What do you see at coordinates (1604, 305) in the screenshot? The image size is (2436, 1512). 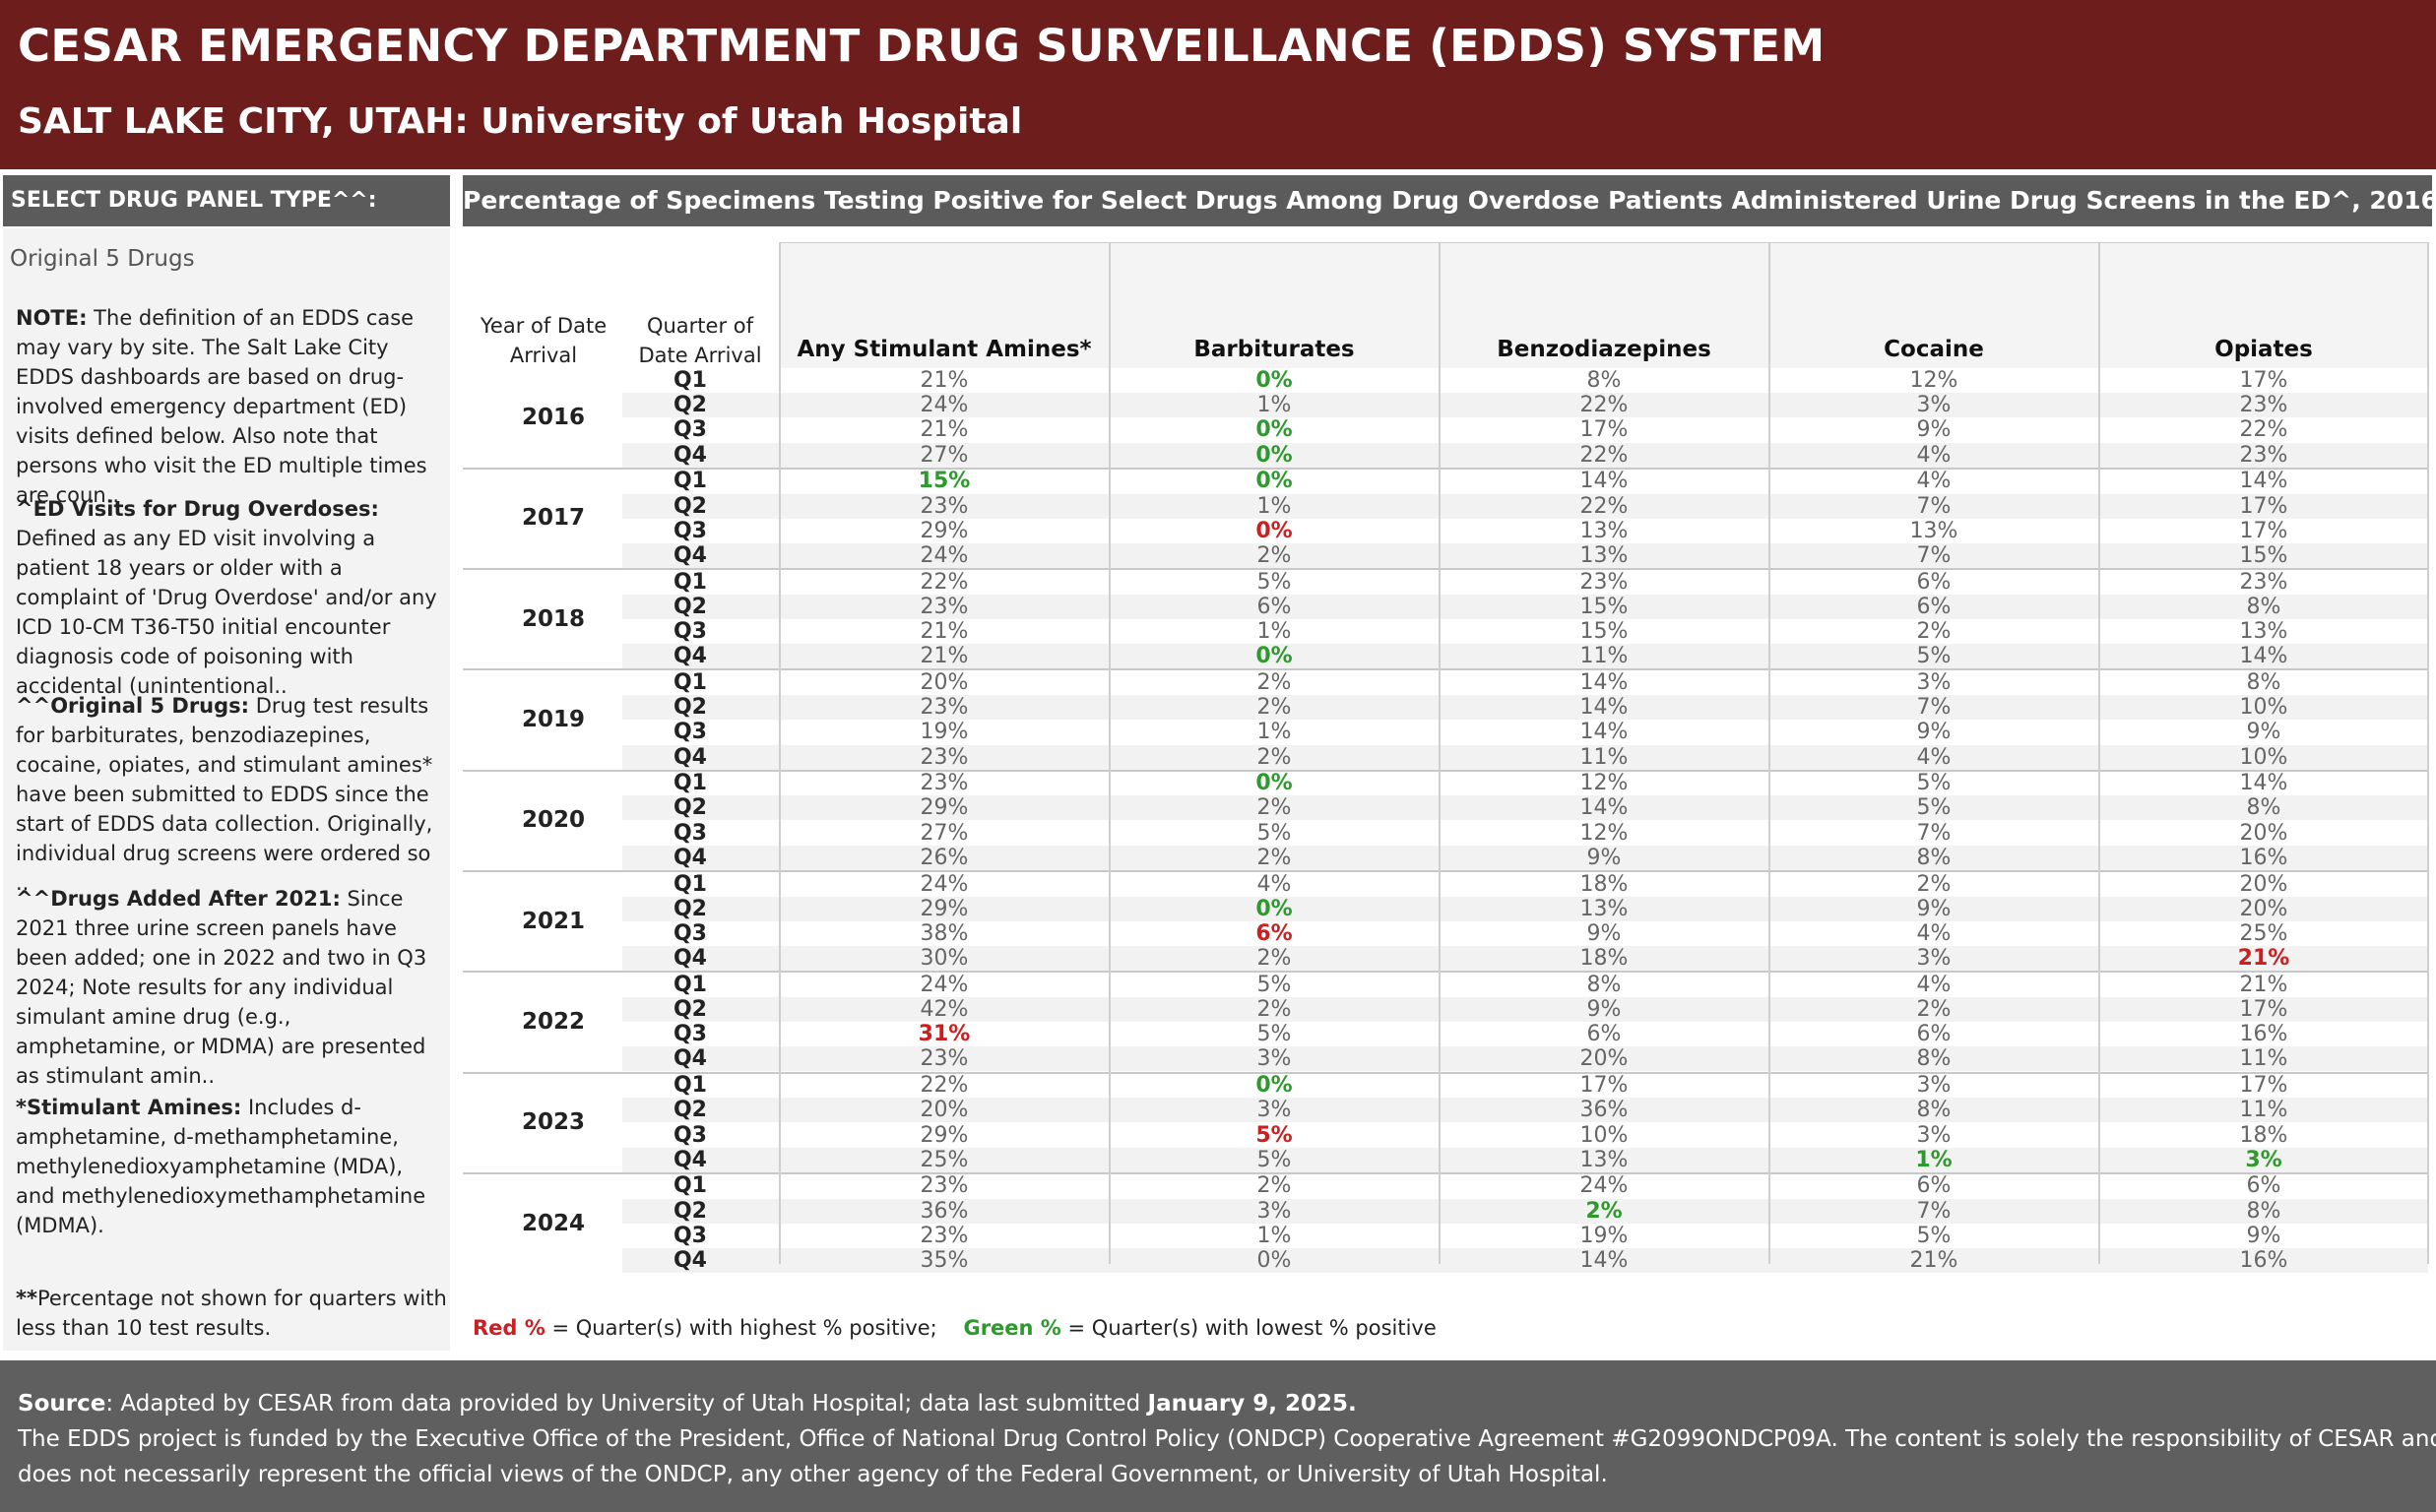 I see `column-header-band` at bounding box center [1604, 305].